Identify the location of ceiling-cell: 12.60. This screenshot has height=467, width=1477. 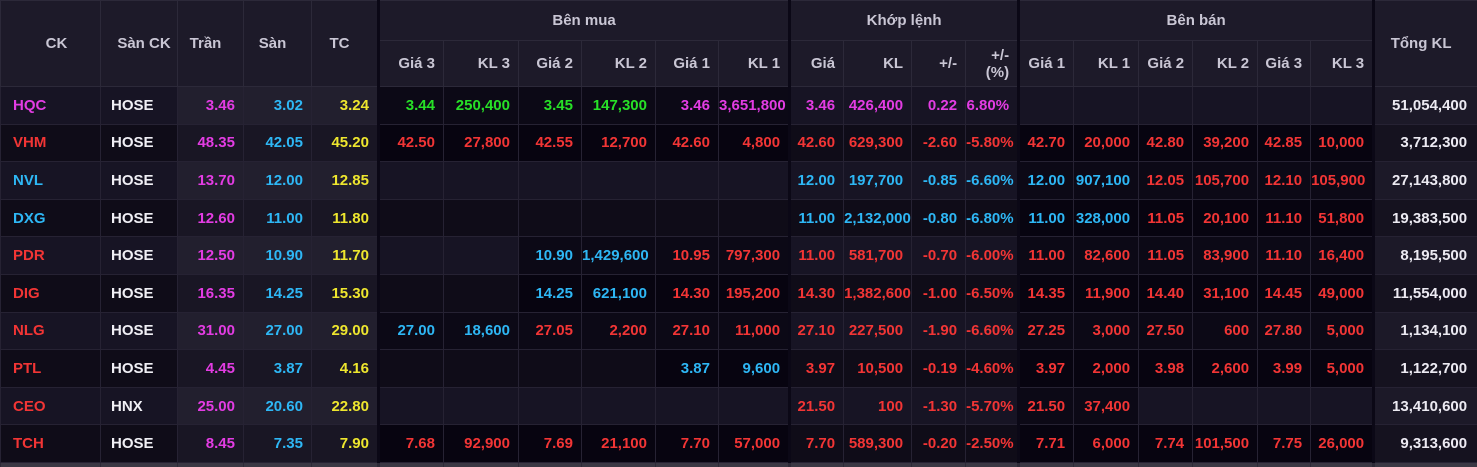
(210, 218).